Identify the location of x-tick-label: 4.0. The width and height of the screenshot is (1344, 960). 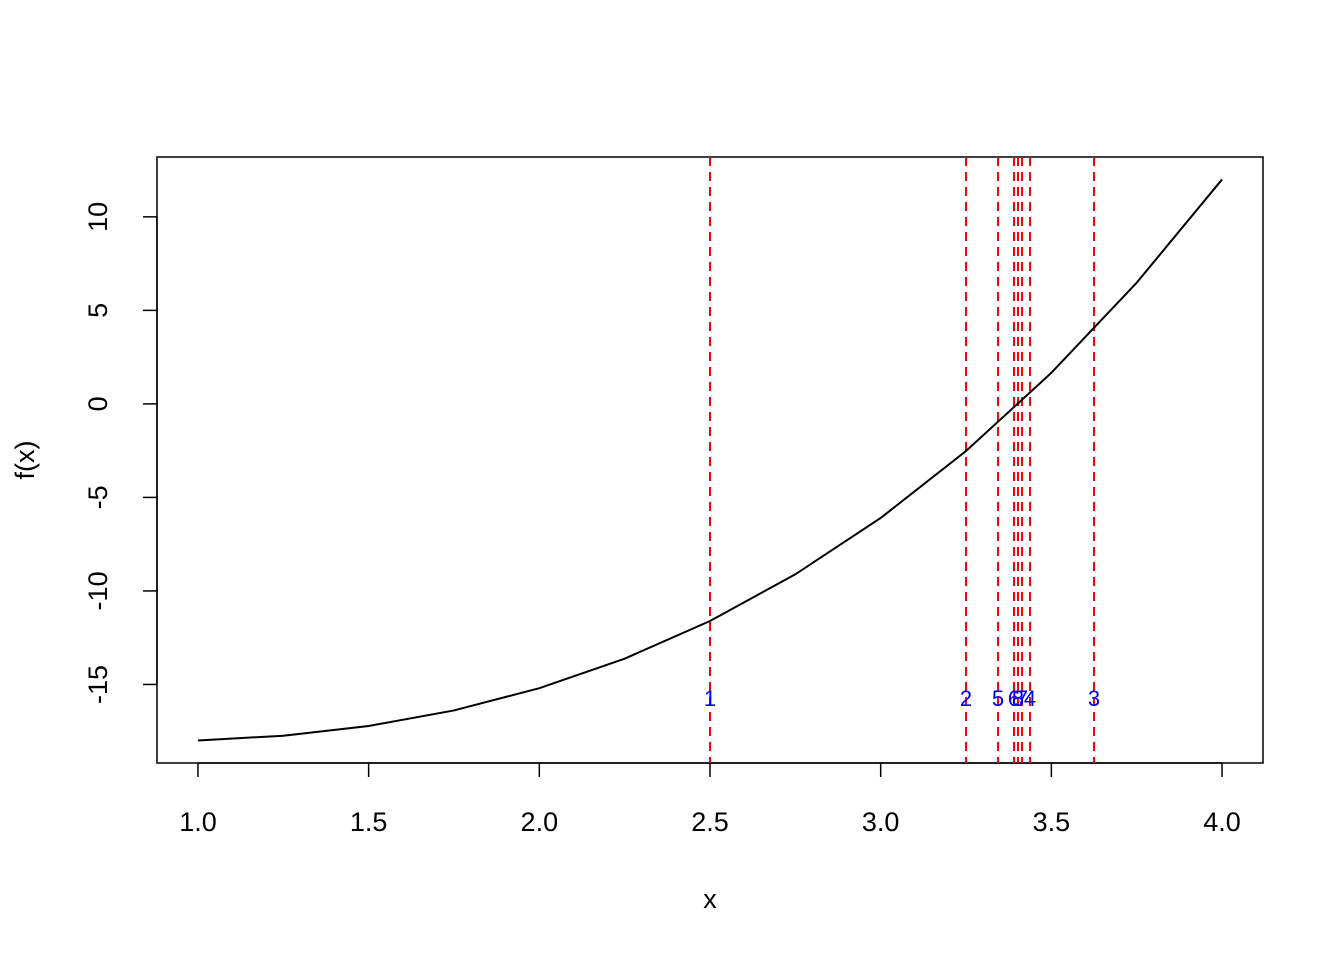
(1222, 822).